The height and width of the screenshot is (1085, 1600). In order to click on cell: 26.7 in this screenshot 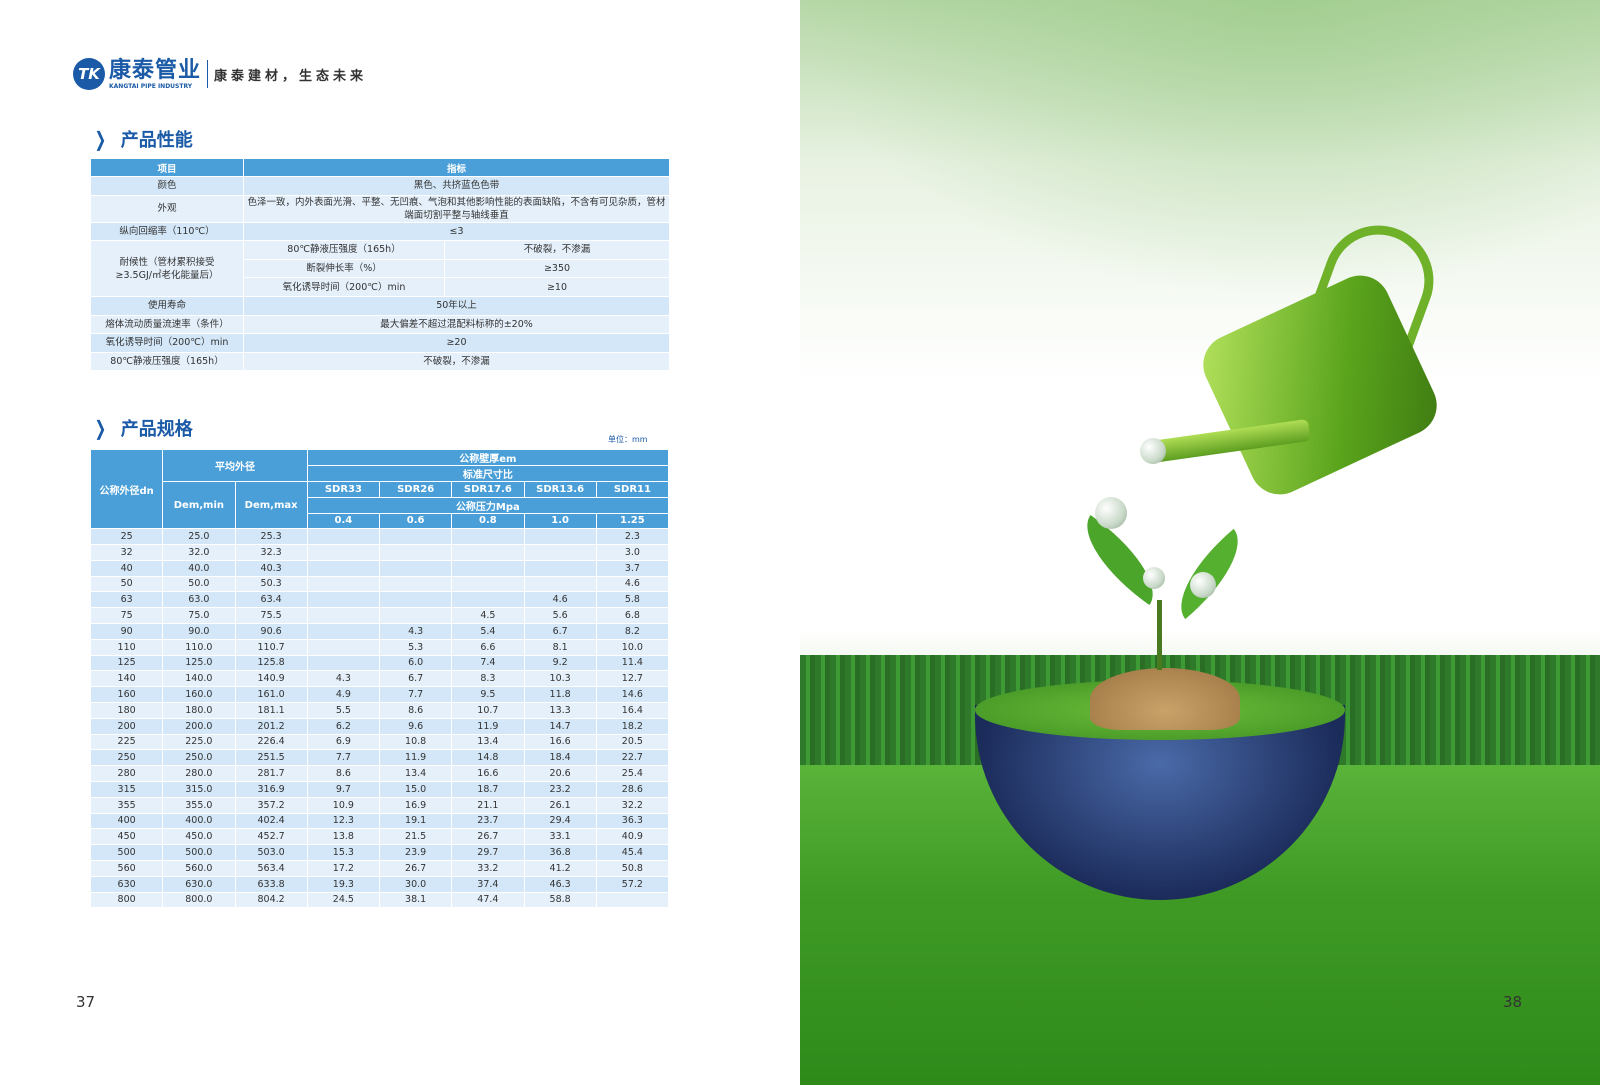, I will do `click(488, 837)`.